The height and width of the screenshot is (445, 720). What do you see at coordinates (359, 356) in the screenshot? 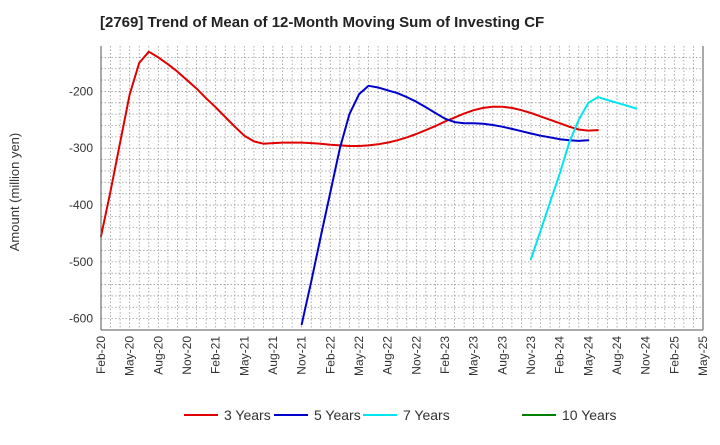
I see `x-tick-label: May-22` at bounding box center [359, 356].